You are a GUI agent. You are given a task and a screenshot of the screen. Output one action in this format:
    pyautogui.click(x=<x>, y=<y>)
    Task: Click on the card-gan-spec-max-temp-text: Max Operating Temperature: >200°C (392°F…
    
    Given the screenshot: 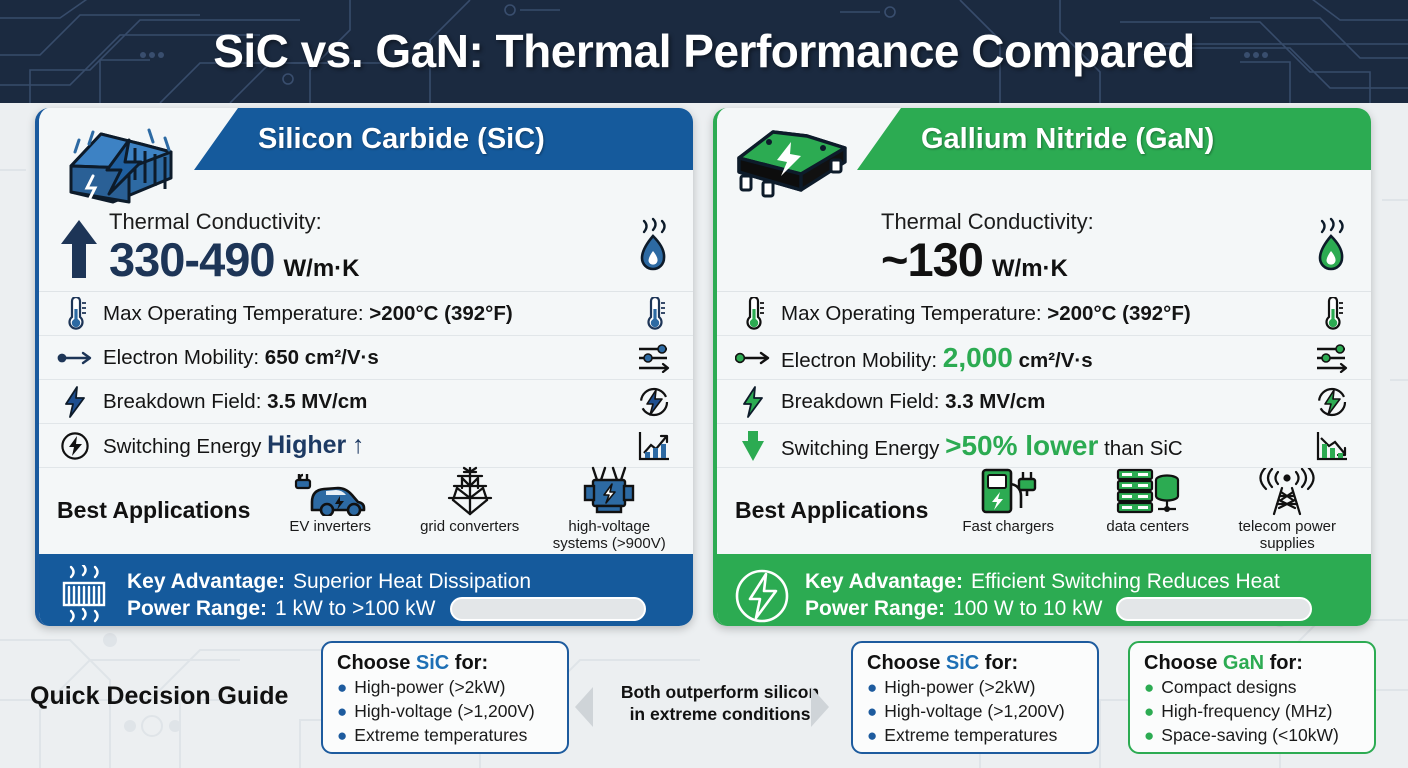 What is the action you would take?
    pyautogui.click(x=986, y=313)
    